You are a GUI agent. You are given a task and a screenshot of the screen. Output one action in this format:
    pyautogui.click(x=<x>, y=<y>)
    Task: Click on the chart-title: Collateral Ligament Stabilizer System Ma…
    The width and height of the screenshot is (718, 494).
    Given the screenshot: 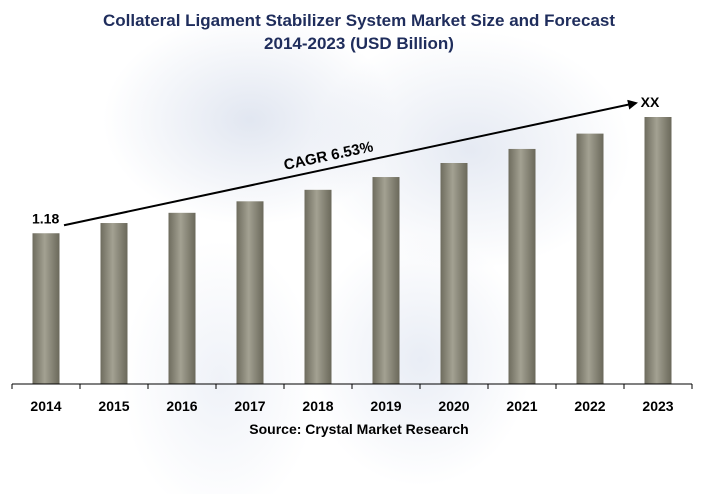 What is the action you would take?
    pyautogui.click(x=359, y=20)
    